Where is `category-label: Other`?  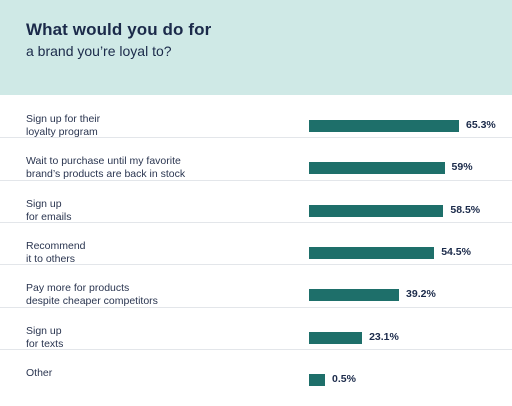
category-label: Other is located at coordinates (39, 372).